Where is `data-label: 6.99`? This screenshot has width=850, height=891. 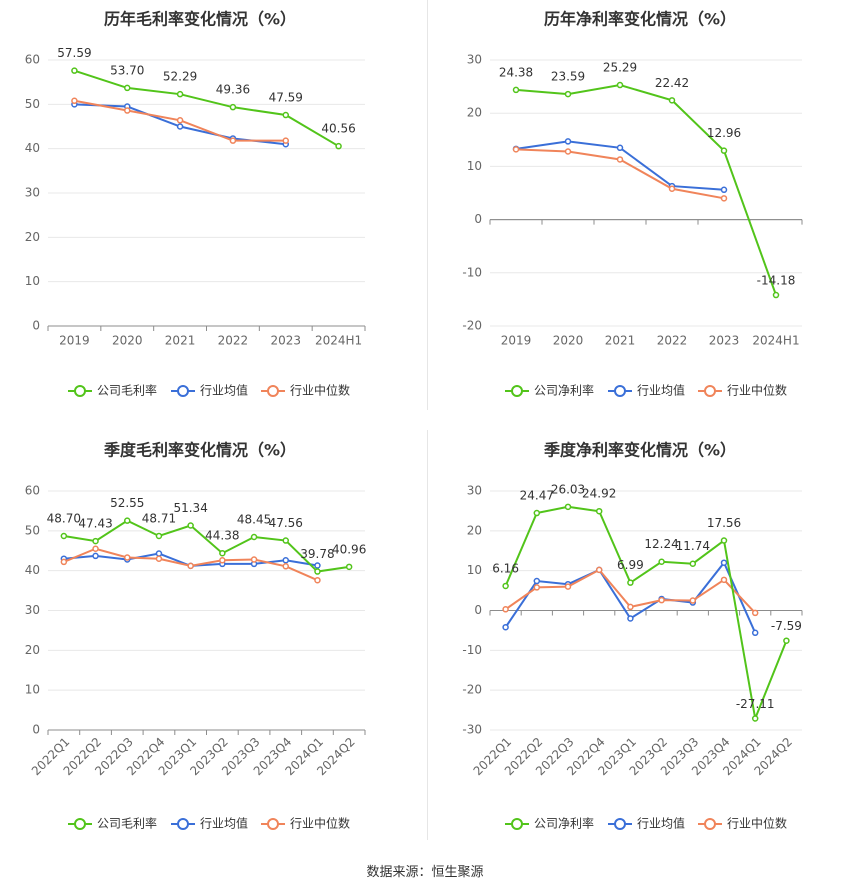 data-label: 6.99 is located at coordinates (630, 565).